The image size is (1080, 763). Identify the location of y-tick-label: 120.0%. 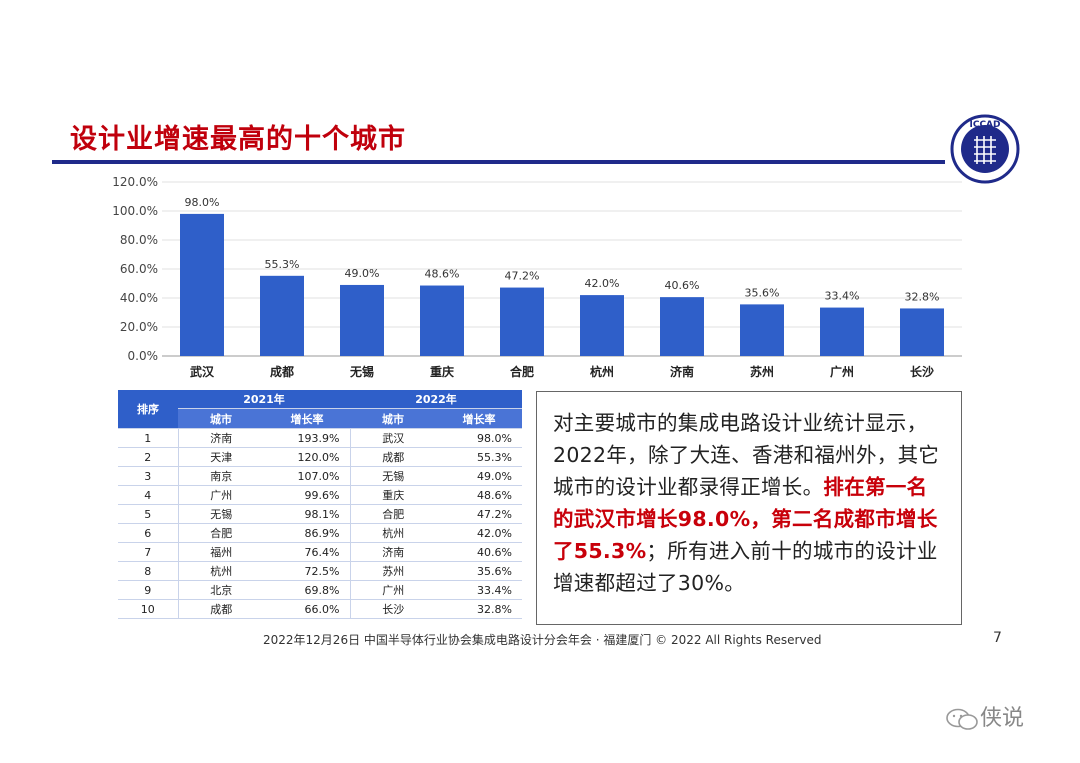
(135, 182).